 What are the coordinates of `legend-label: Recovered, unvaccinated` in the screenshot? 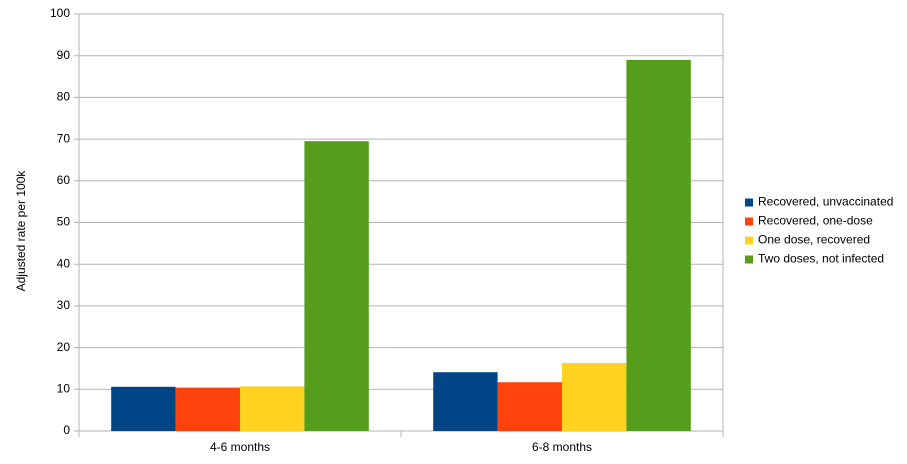 It's located at (825, 202).